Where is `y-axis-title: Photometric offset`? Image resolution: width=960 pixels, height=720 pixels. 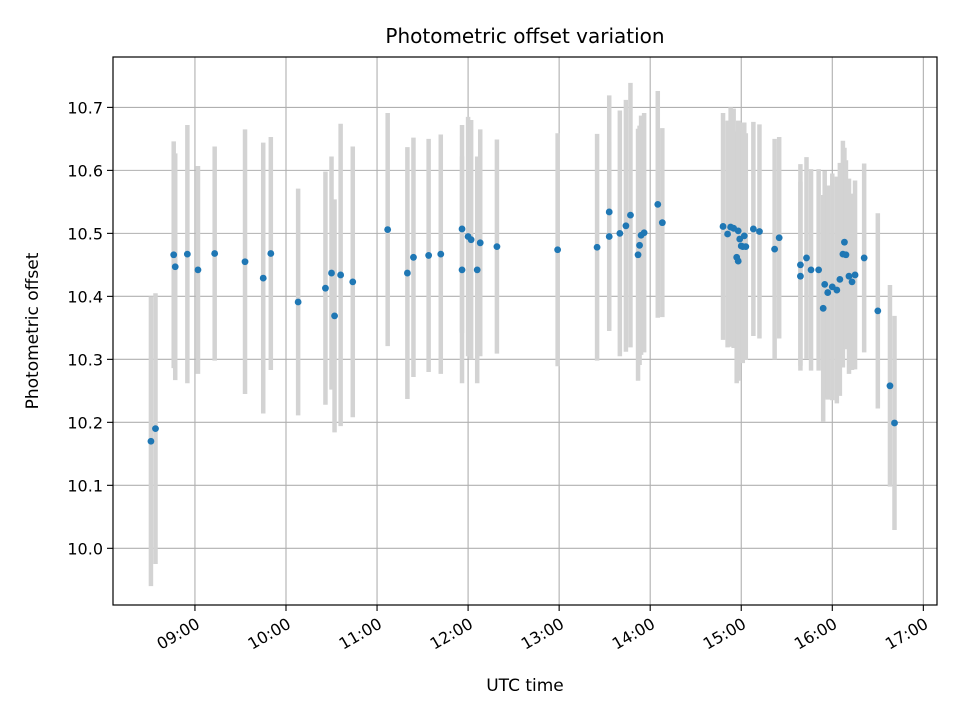 y-axis-title: Photometric offset is located at coordinates (33, 330).